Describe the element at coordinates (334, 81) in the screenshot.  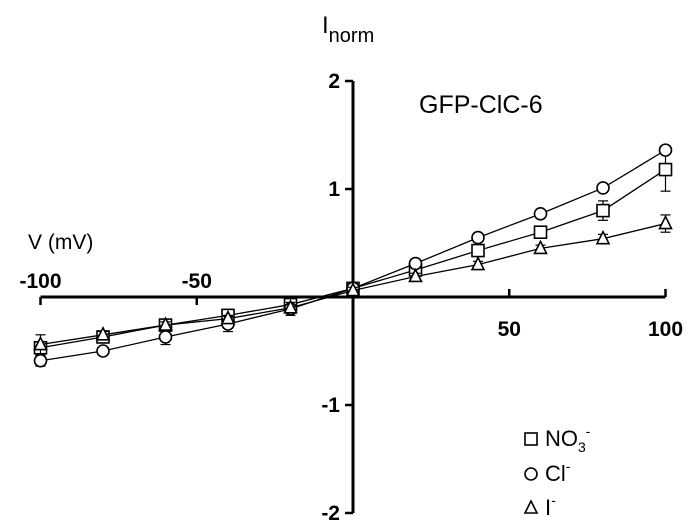
I see `y-tick-label: 2` at that location.